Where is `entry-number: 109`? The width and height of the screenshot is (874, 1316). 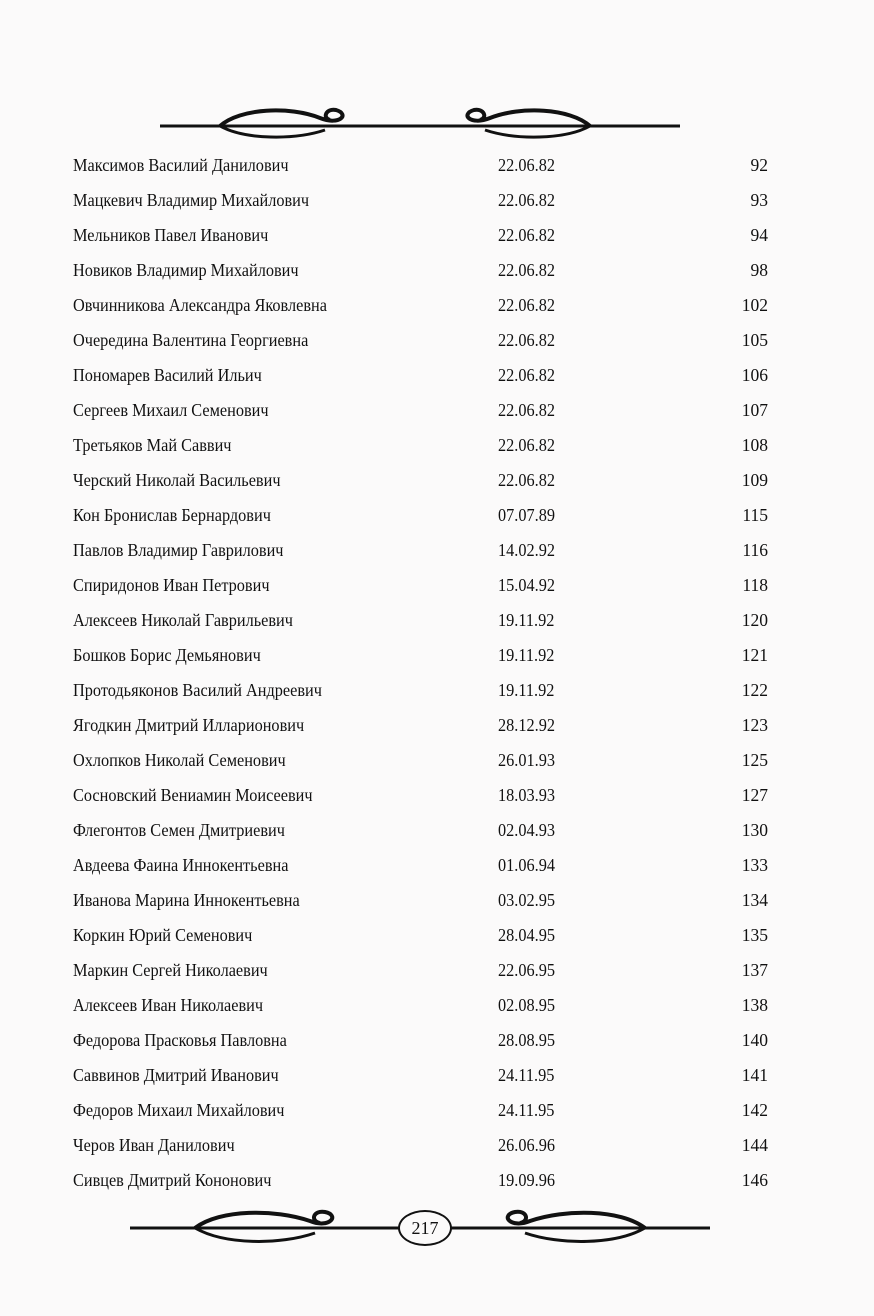
entry-number: 109 is located at coordinates (754, 480).